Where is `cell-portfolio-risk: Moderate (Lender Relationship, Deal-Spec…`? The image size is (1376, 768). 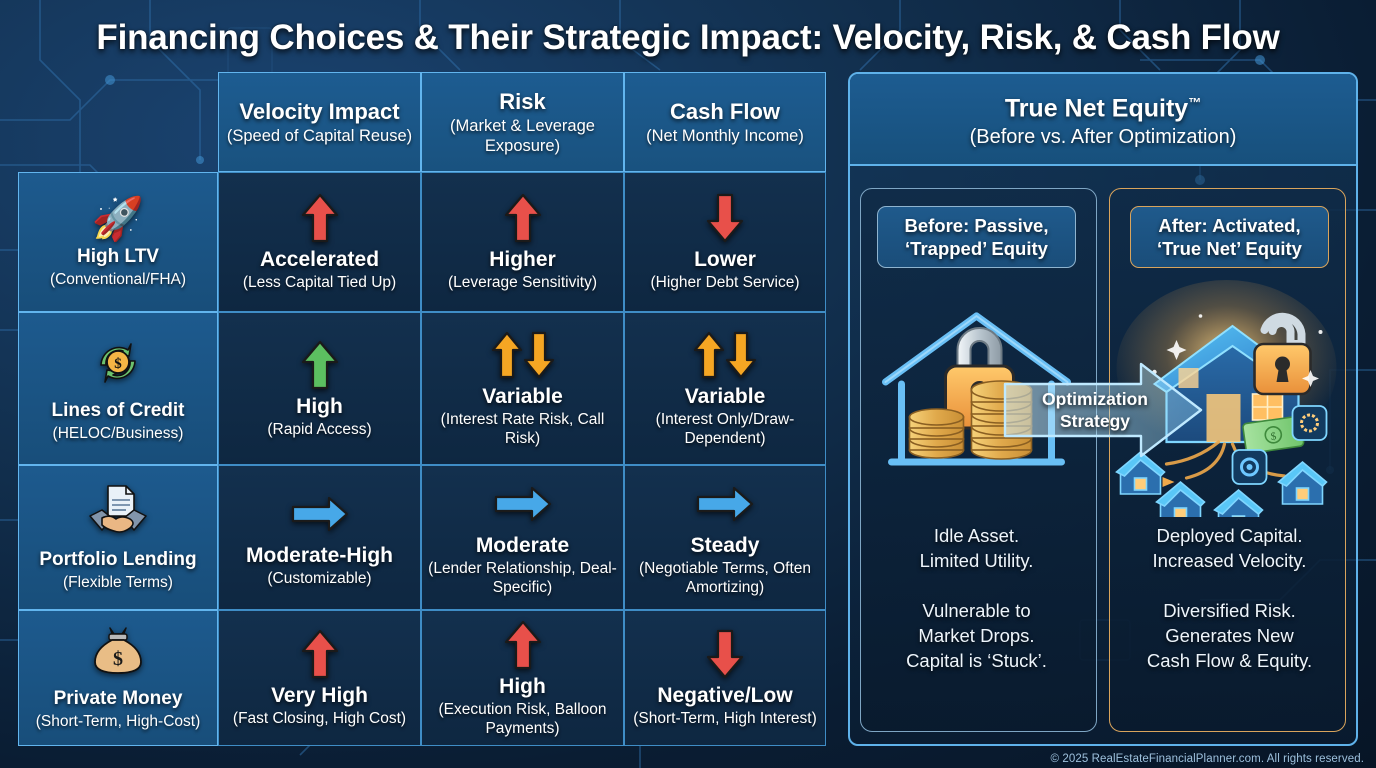 cell-portfolio-risk: Moderate (Lender Relationship, Deal-Spec… is located at coordinates (522, 537).